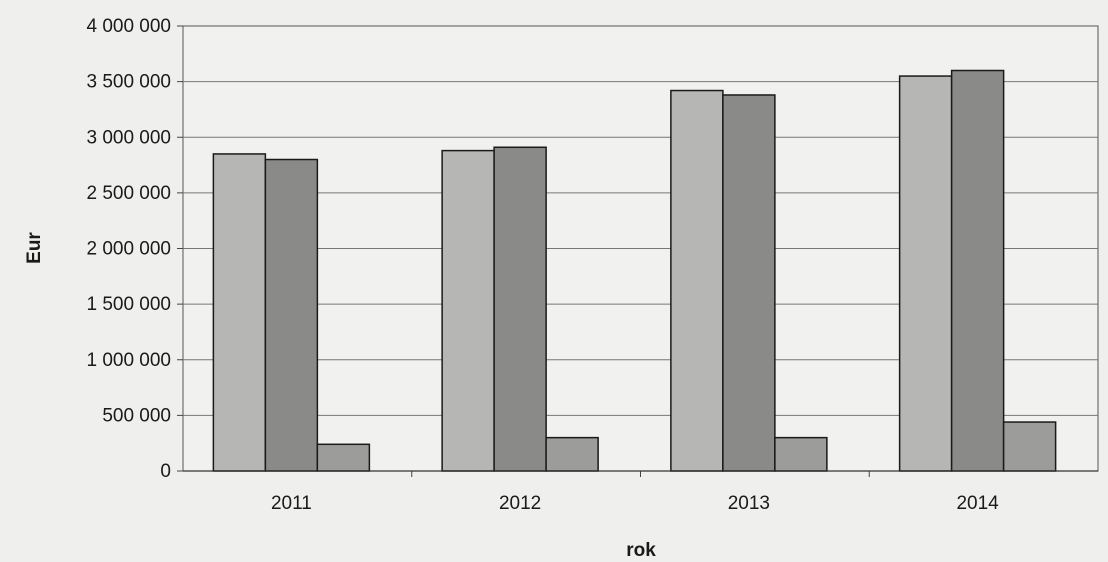 The image size is (1108, 562). I want to click on y-tick-label: 4 000 000, so click(128, 26).